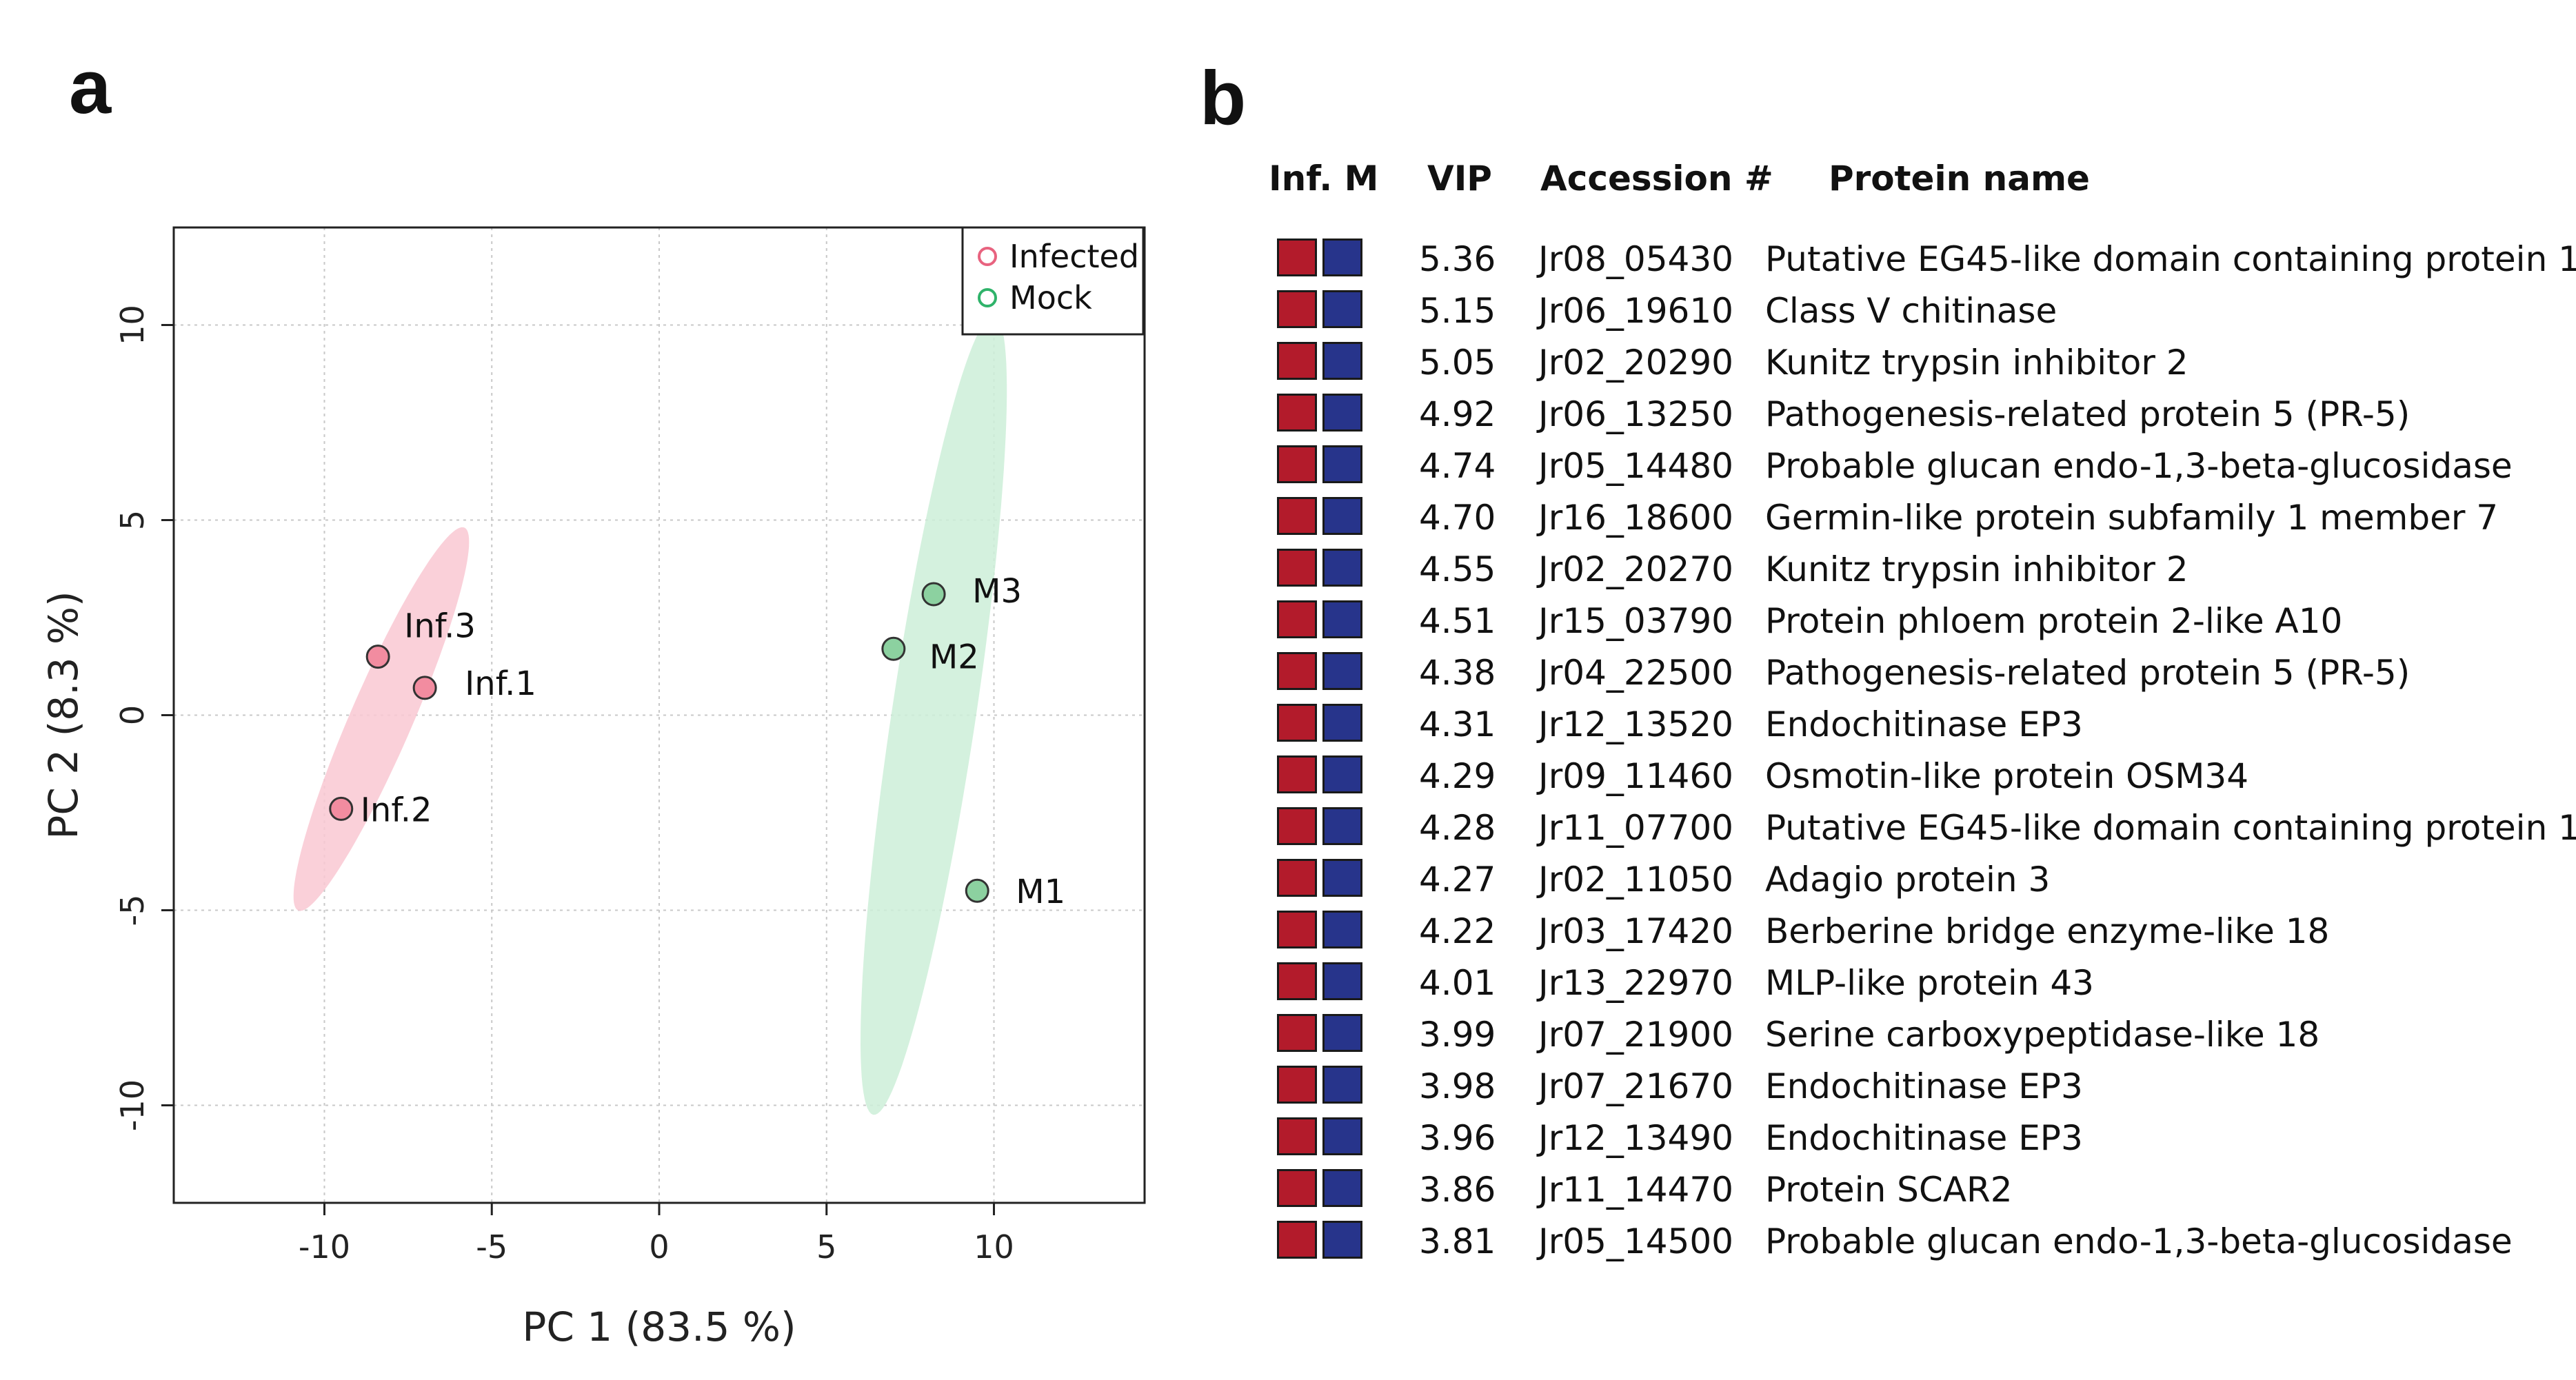  I want to click on point-label: M2, so click(954, 657).